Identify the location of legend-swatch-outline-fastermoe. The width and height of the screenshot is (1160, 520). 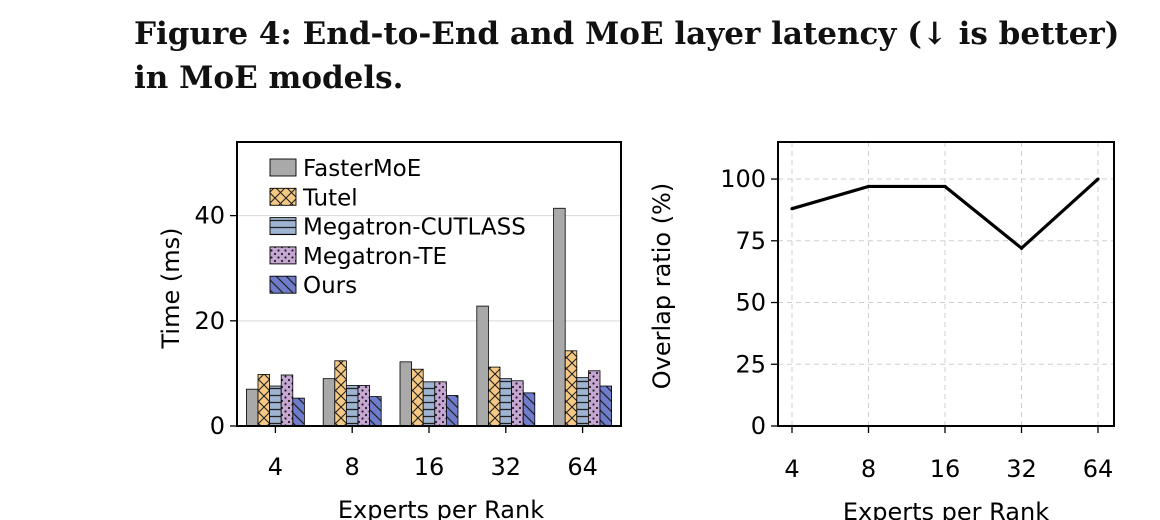
(283, 167).